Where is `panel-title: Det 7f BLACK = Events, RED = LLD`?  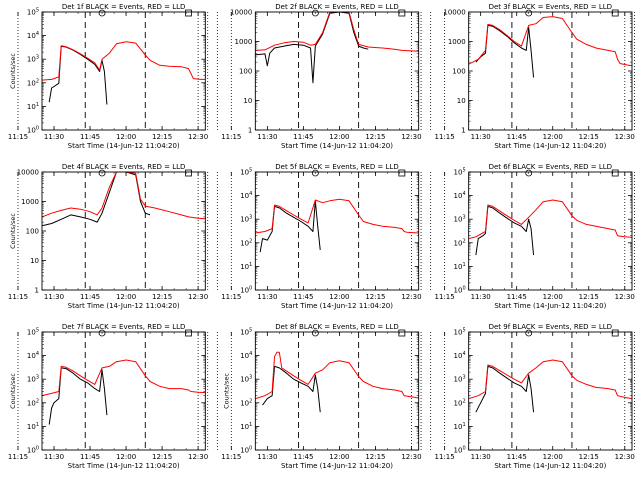
panel-title: Det 7f BLACK = Events, RED = LLD is located at coordinates (123, 327).